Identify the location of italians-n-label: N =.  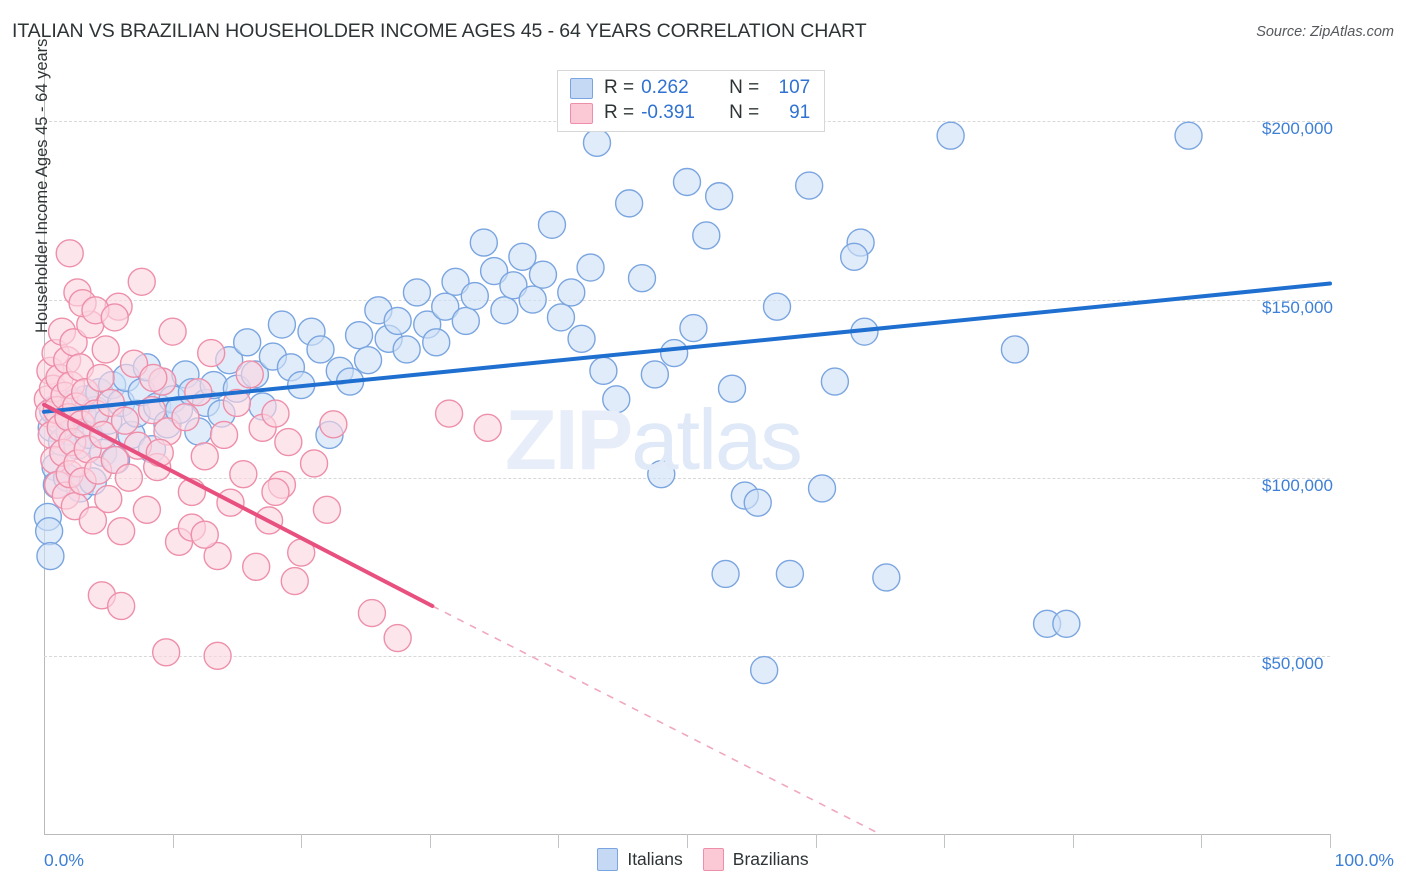
(744, 87).